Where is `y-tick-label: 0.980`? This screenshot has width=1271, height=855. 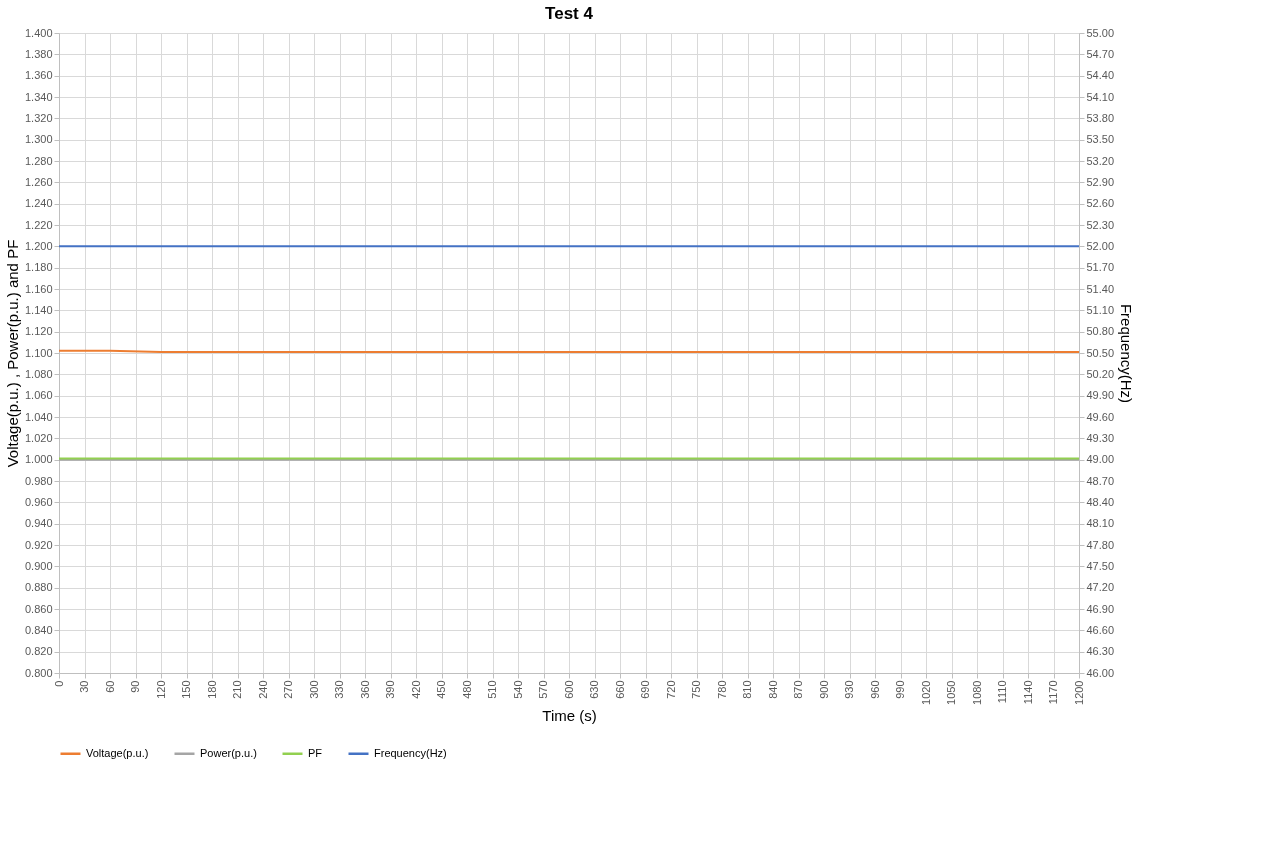
y-tick-label: 0.980 is located at coordinates (38, 480).